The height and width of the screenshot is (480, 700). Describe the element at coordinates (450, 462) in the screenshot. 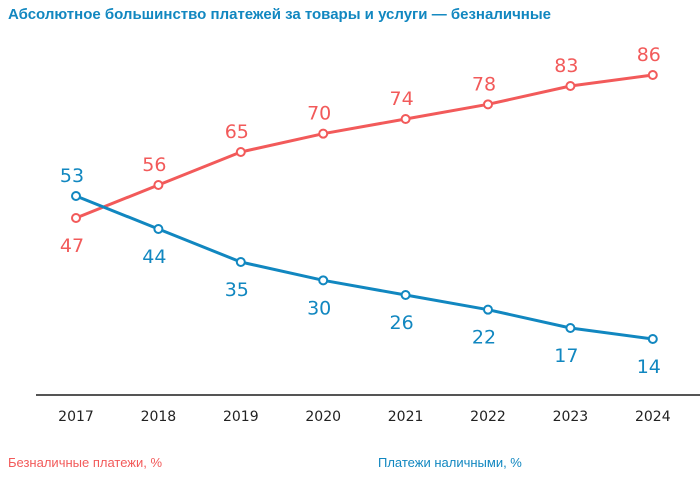

I see `legend-cash: Платежи наличными, %` at that location.